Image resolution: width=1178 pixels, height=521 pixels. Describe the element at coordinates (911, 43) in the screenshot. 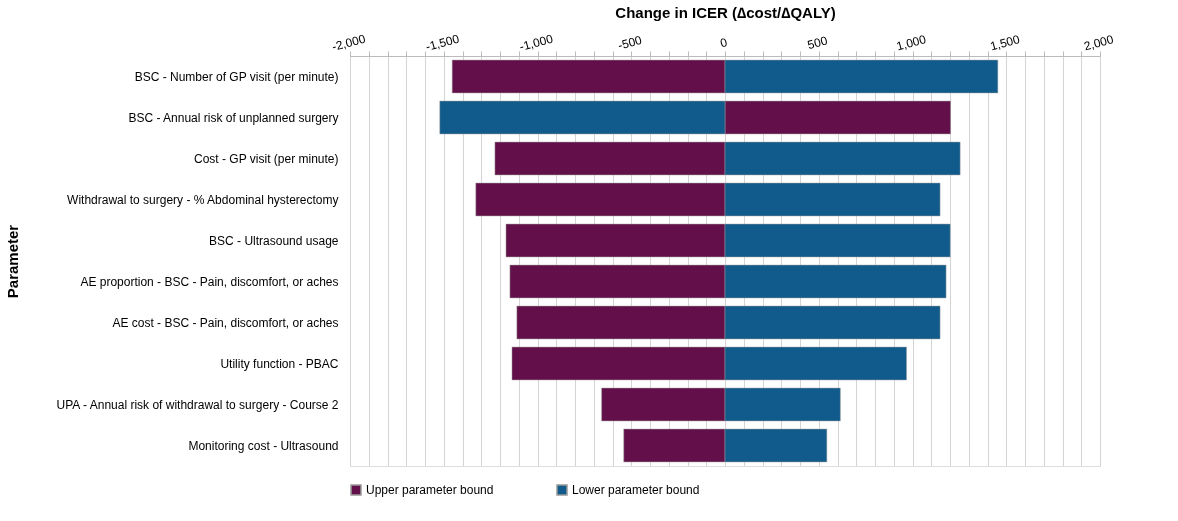

I see `x-tick-label: 1,000` at that location.